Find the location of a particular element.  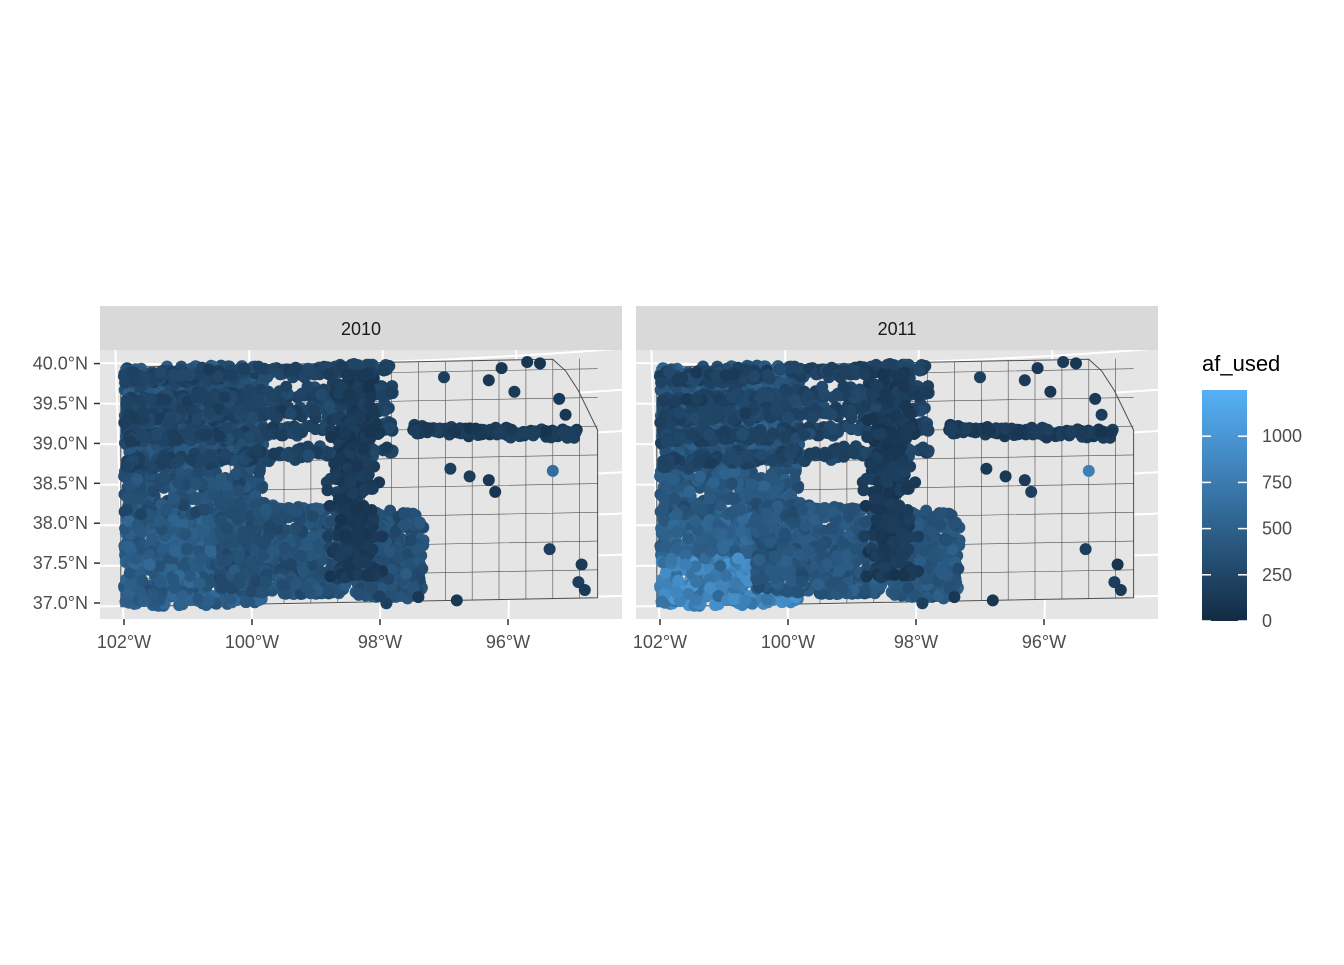

well-points-2010 is located at coordinates (354, 484).